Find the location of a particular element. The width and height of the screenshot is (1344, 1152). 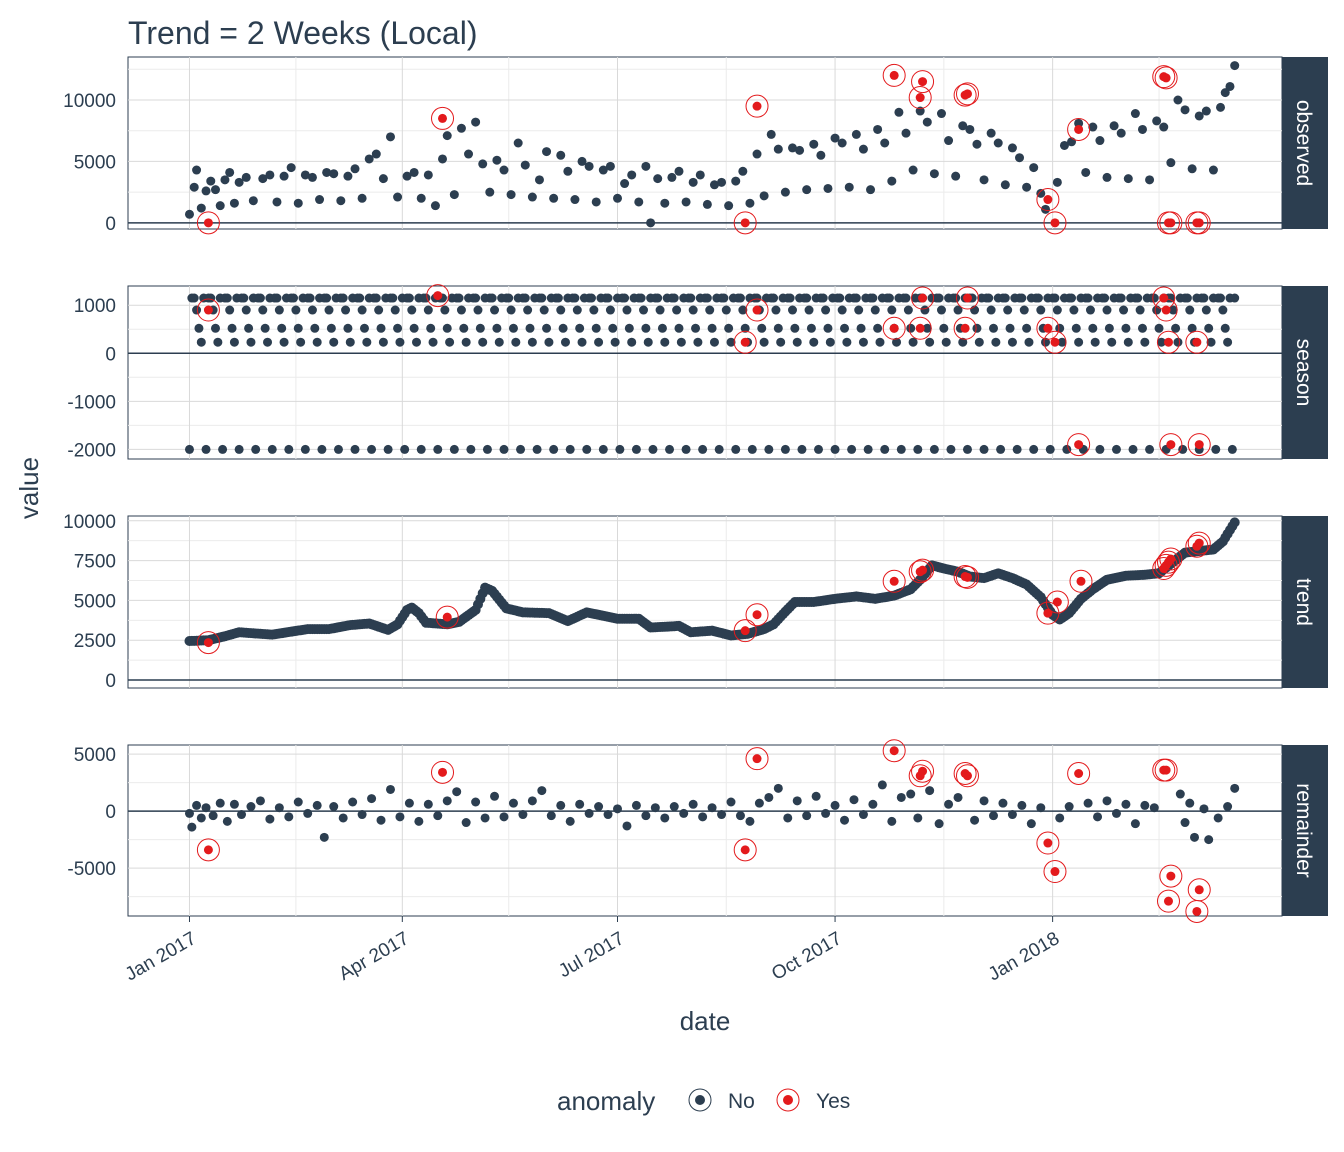

y-tick-label: 7500 is located at coordinates (95, 562).